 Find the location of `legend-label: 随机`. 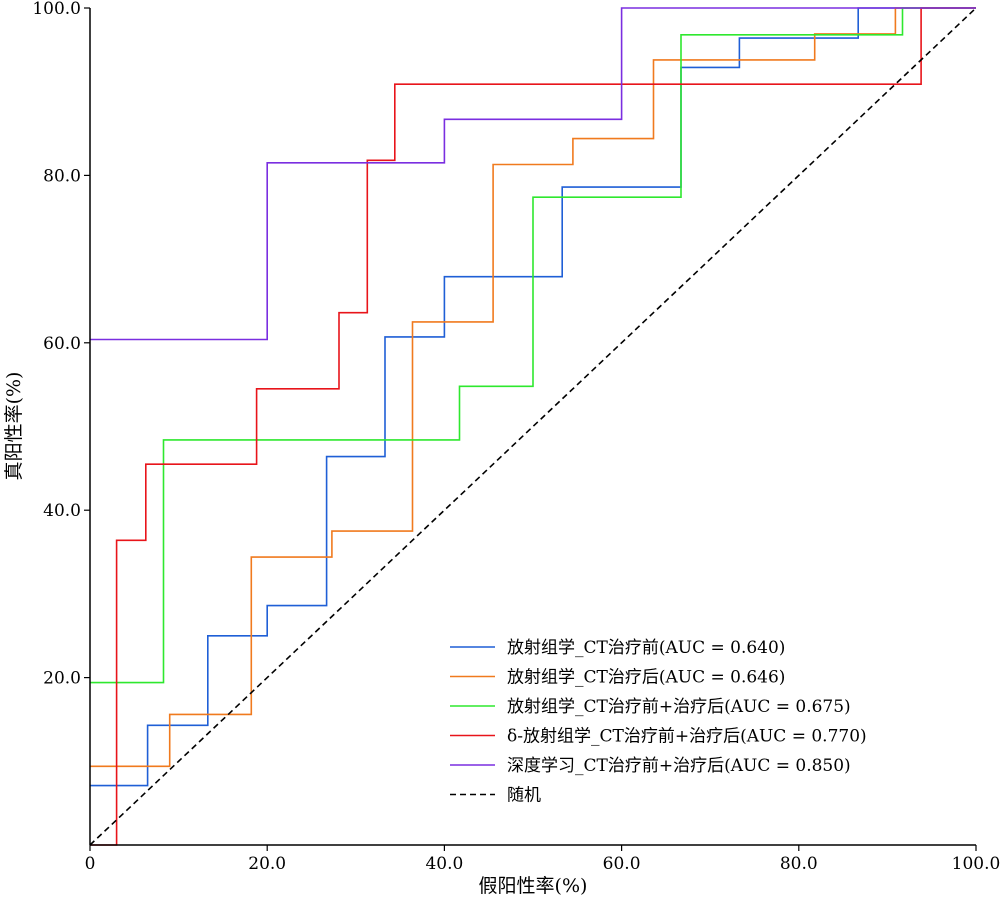

legend-label: 随机 is located at coordinates (524, 796).